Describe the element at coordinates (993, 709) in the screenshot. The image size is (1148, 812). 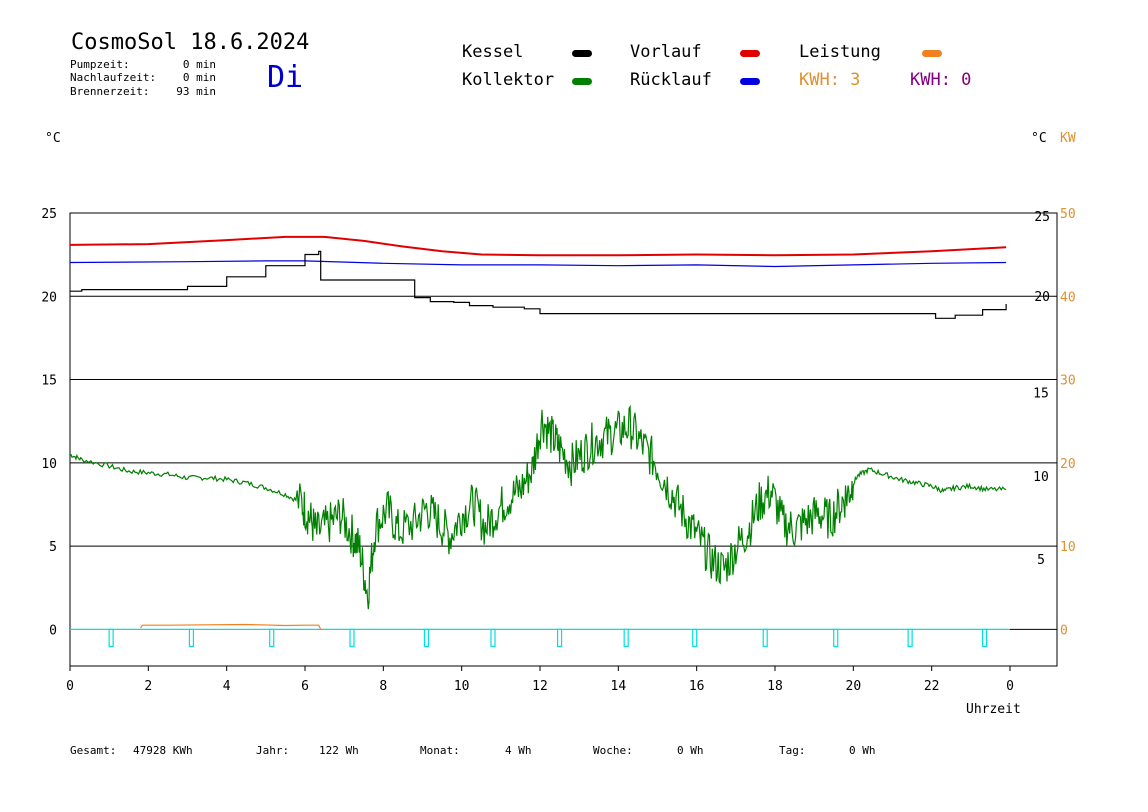
I see `x-axis-label: Uhrzeit` at that location.